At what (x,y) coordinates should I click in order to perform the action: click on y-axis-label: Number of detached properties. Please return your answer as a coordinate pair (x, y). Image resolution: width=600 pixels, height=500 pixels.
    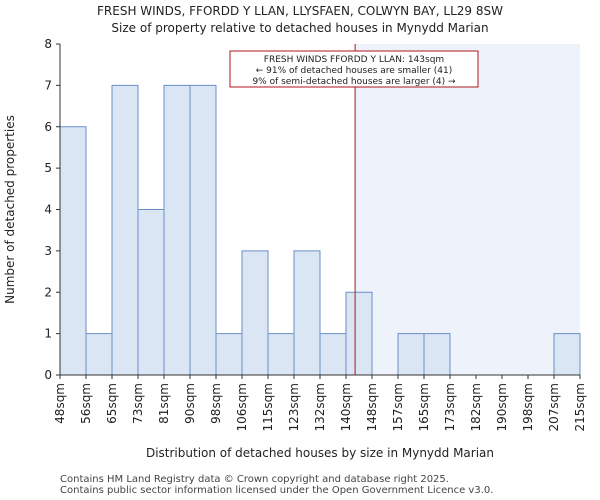
    Looking at the image, I should click on (10, 209).